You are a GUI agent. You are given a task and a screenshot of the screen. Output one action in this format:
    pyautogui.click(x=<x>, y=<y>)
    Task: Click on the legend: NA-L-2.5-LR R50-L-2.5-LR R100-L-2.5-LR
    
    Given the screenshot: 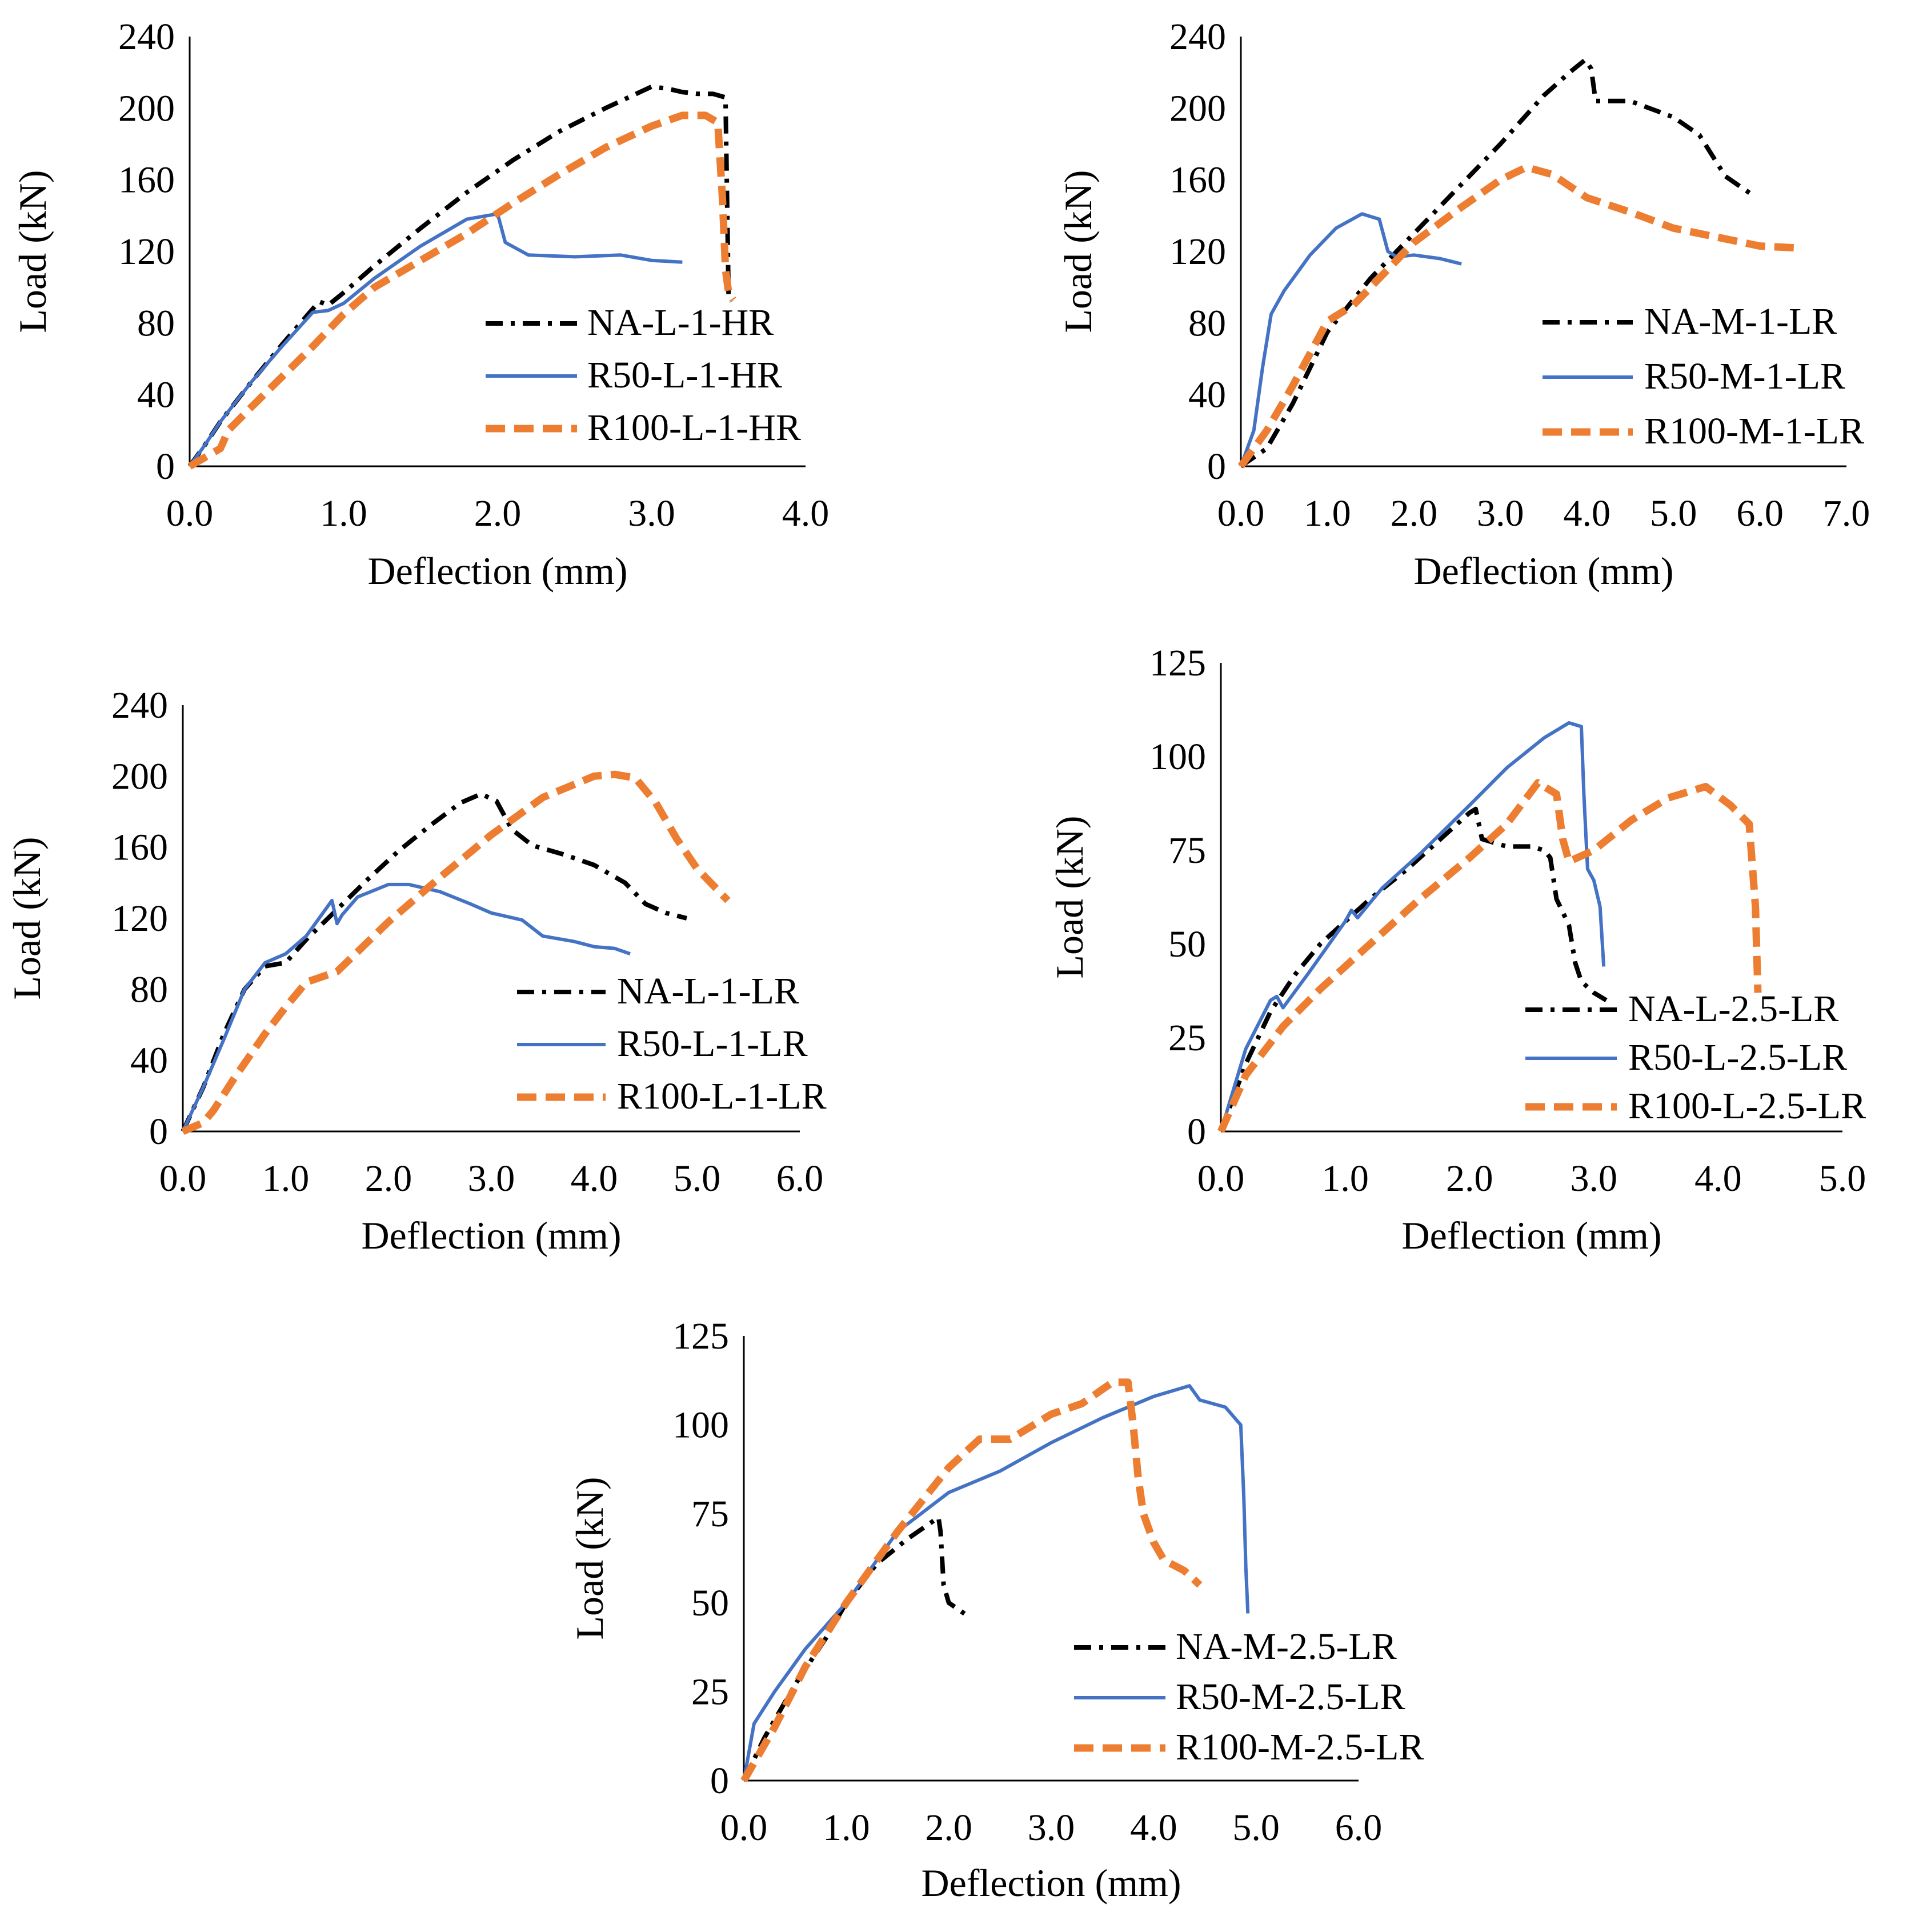 What is the action you would take?
    pyautogui.click(x=1695, y=1057)
    